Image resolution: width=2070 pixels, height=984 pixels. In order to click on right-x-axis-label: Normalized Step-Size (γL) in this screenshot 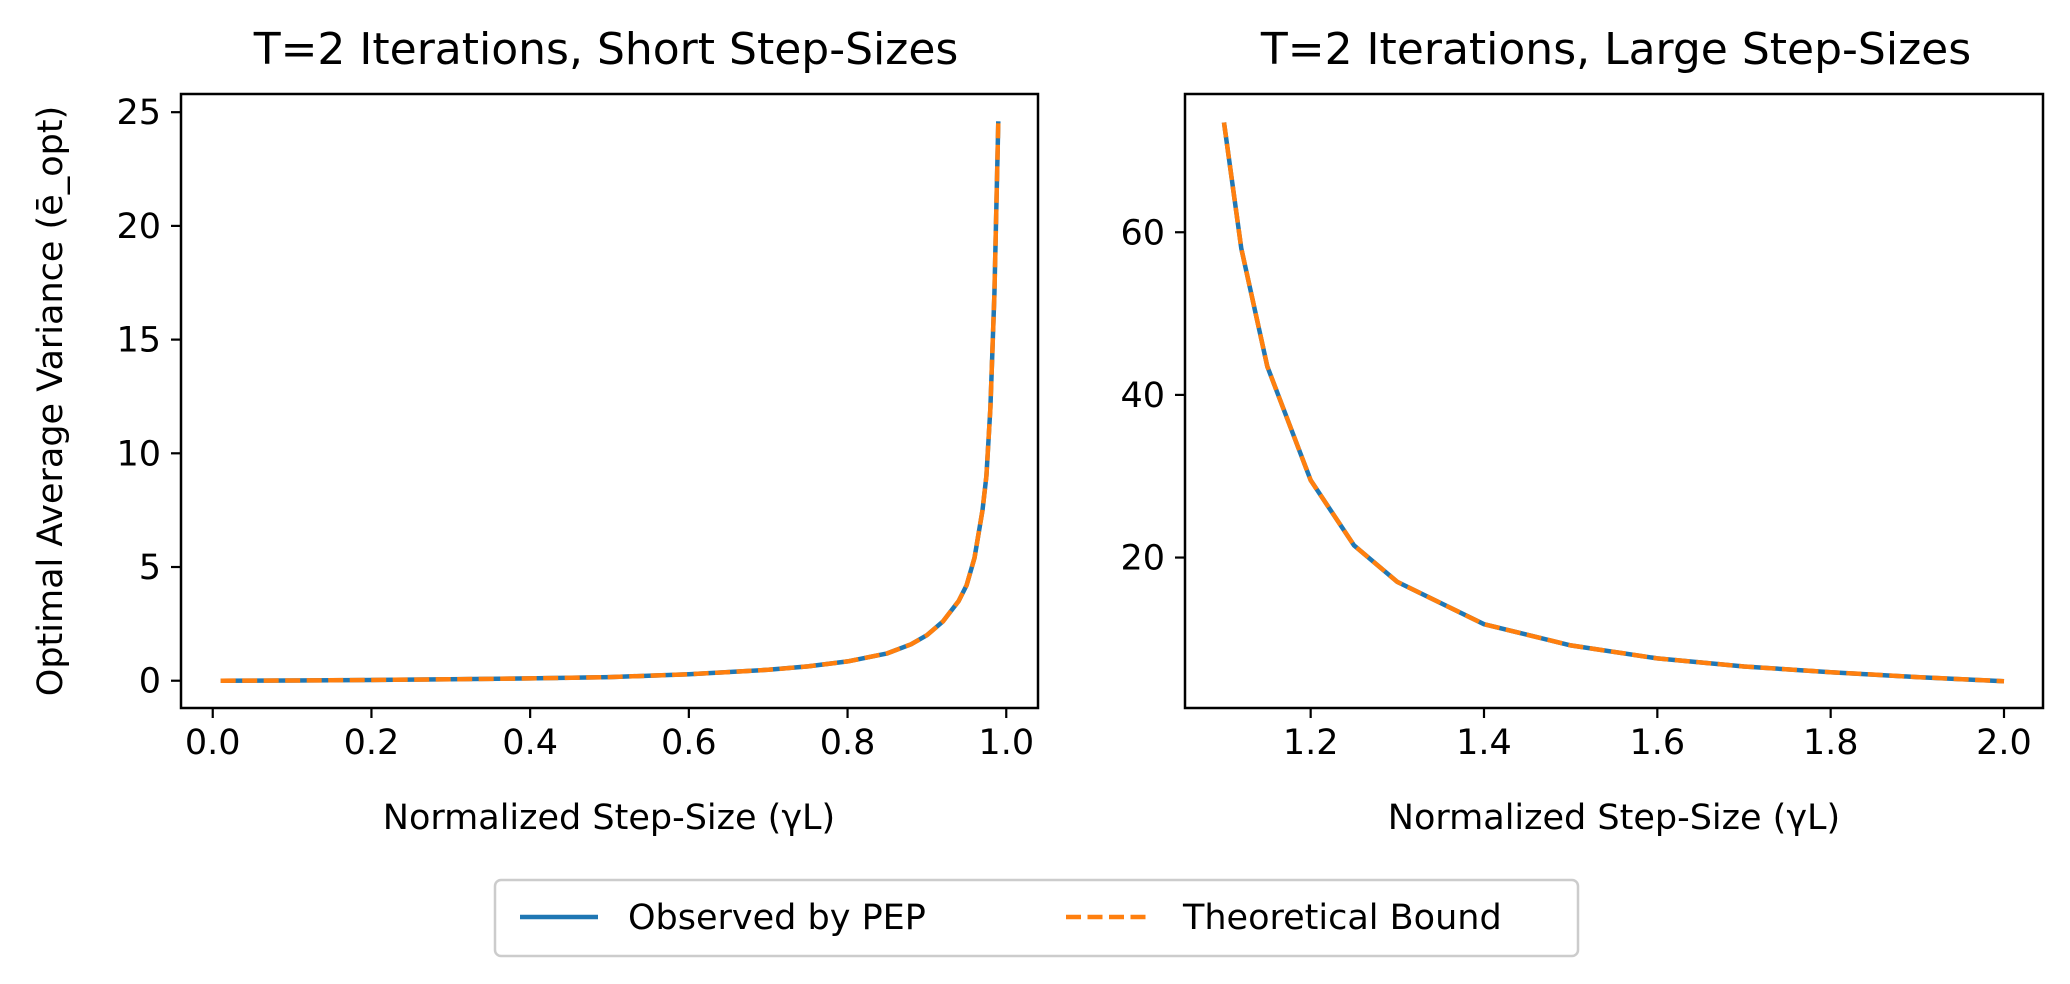, I will do `click(1614, 818)`.